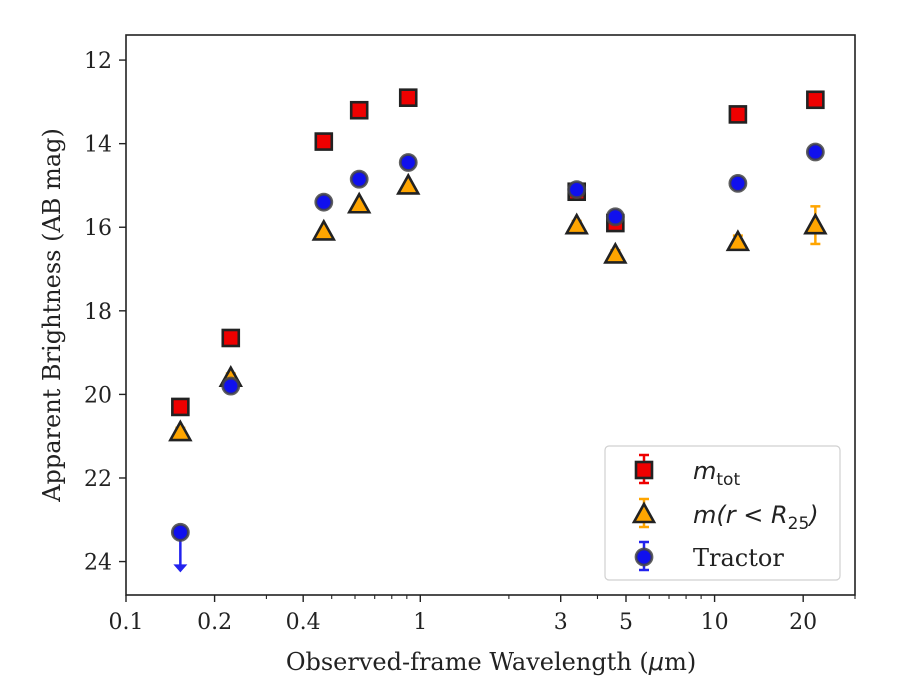 The width and height of the screenshot is (900, 700). Describe the element at coordinates (98, 395) in the screenshot. I see `y-tick-label: 20` at that location.